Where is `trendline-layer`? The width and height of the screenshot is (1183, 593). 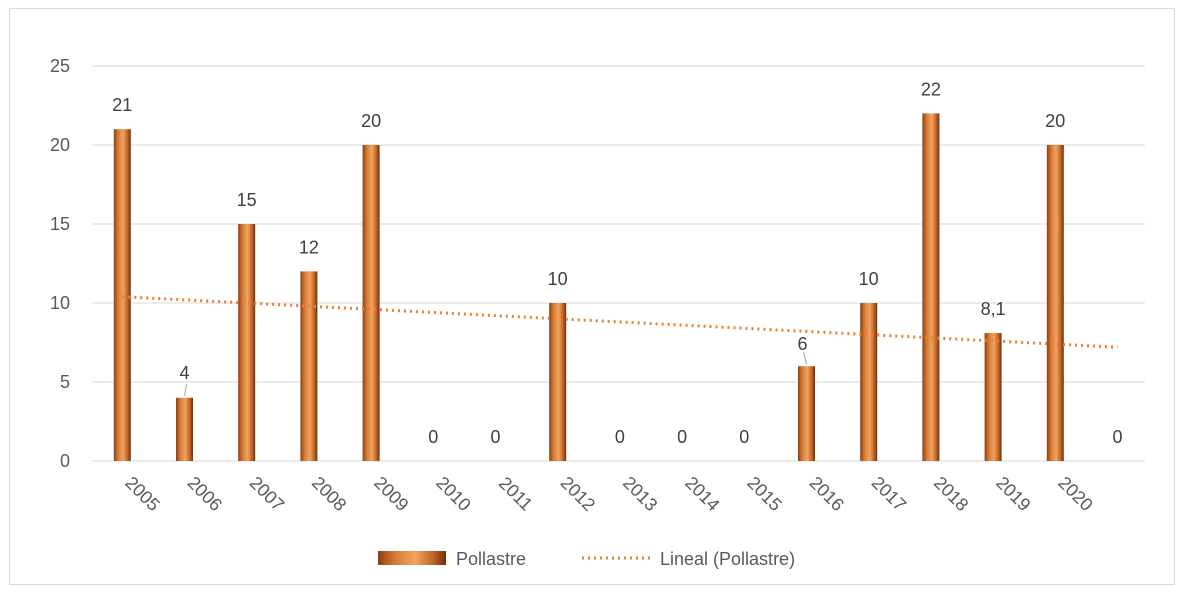 trendline-layer is located at coordinates (620, 322).